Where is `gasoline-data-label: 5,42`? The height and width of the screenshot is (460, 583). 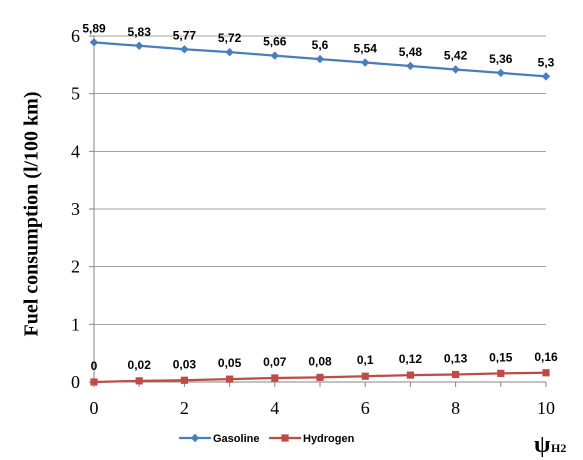
gasoline-data-label: 5,42 is located at coordinates (456, 55).